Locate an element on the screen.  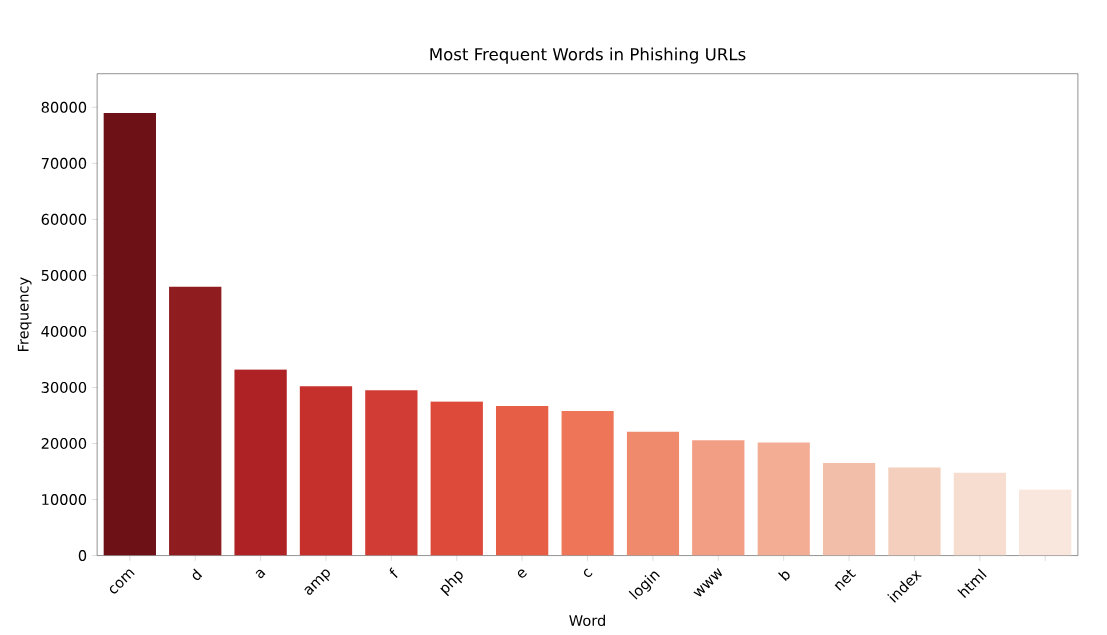
x-tick-label: e is located at coordinates (522, 573).